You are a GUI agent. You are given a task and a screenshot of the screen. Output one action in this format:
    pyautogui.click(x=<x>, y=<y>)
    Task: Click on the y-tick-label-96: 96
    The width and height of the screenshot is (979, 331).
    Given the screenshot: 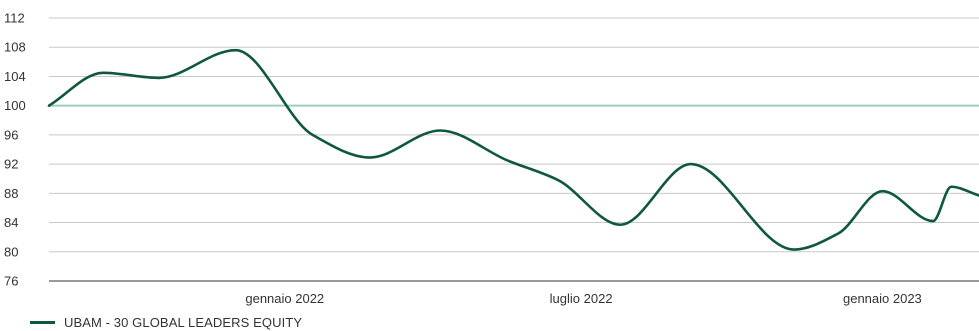 What is the action you would take?
    pyautogui.click(x=11, y=134)
    